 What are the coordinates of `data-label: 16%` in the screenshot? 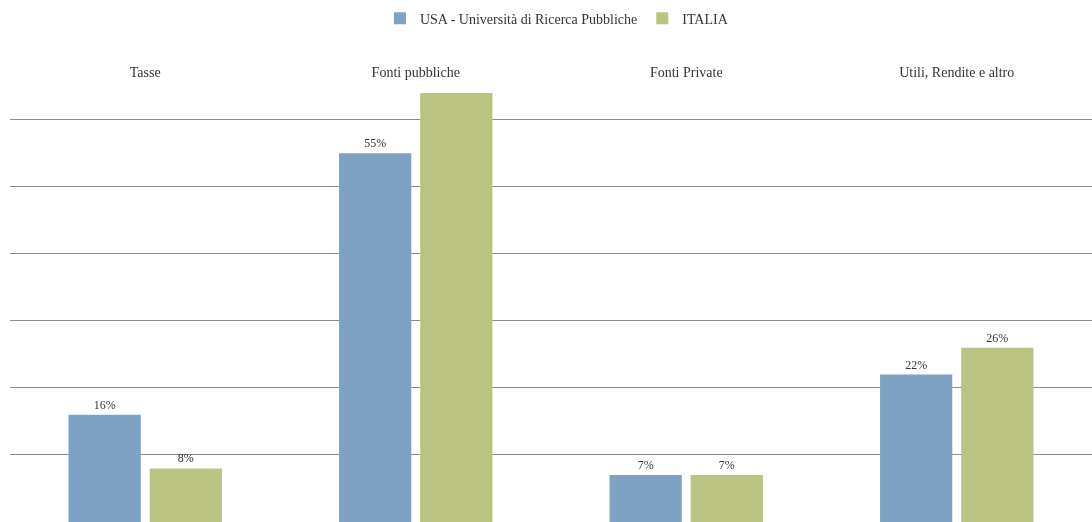 It's located at (104, 404).